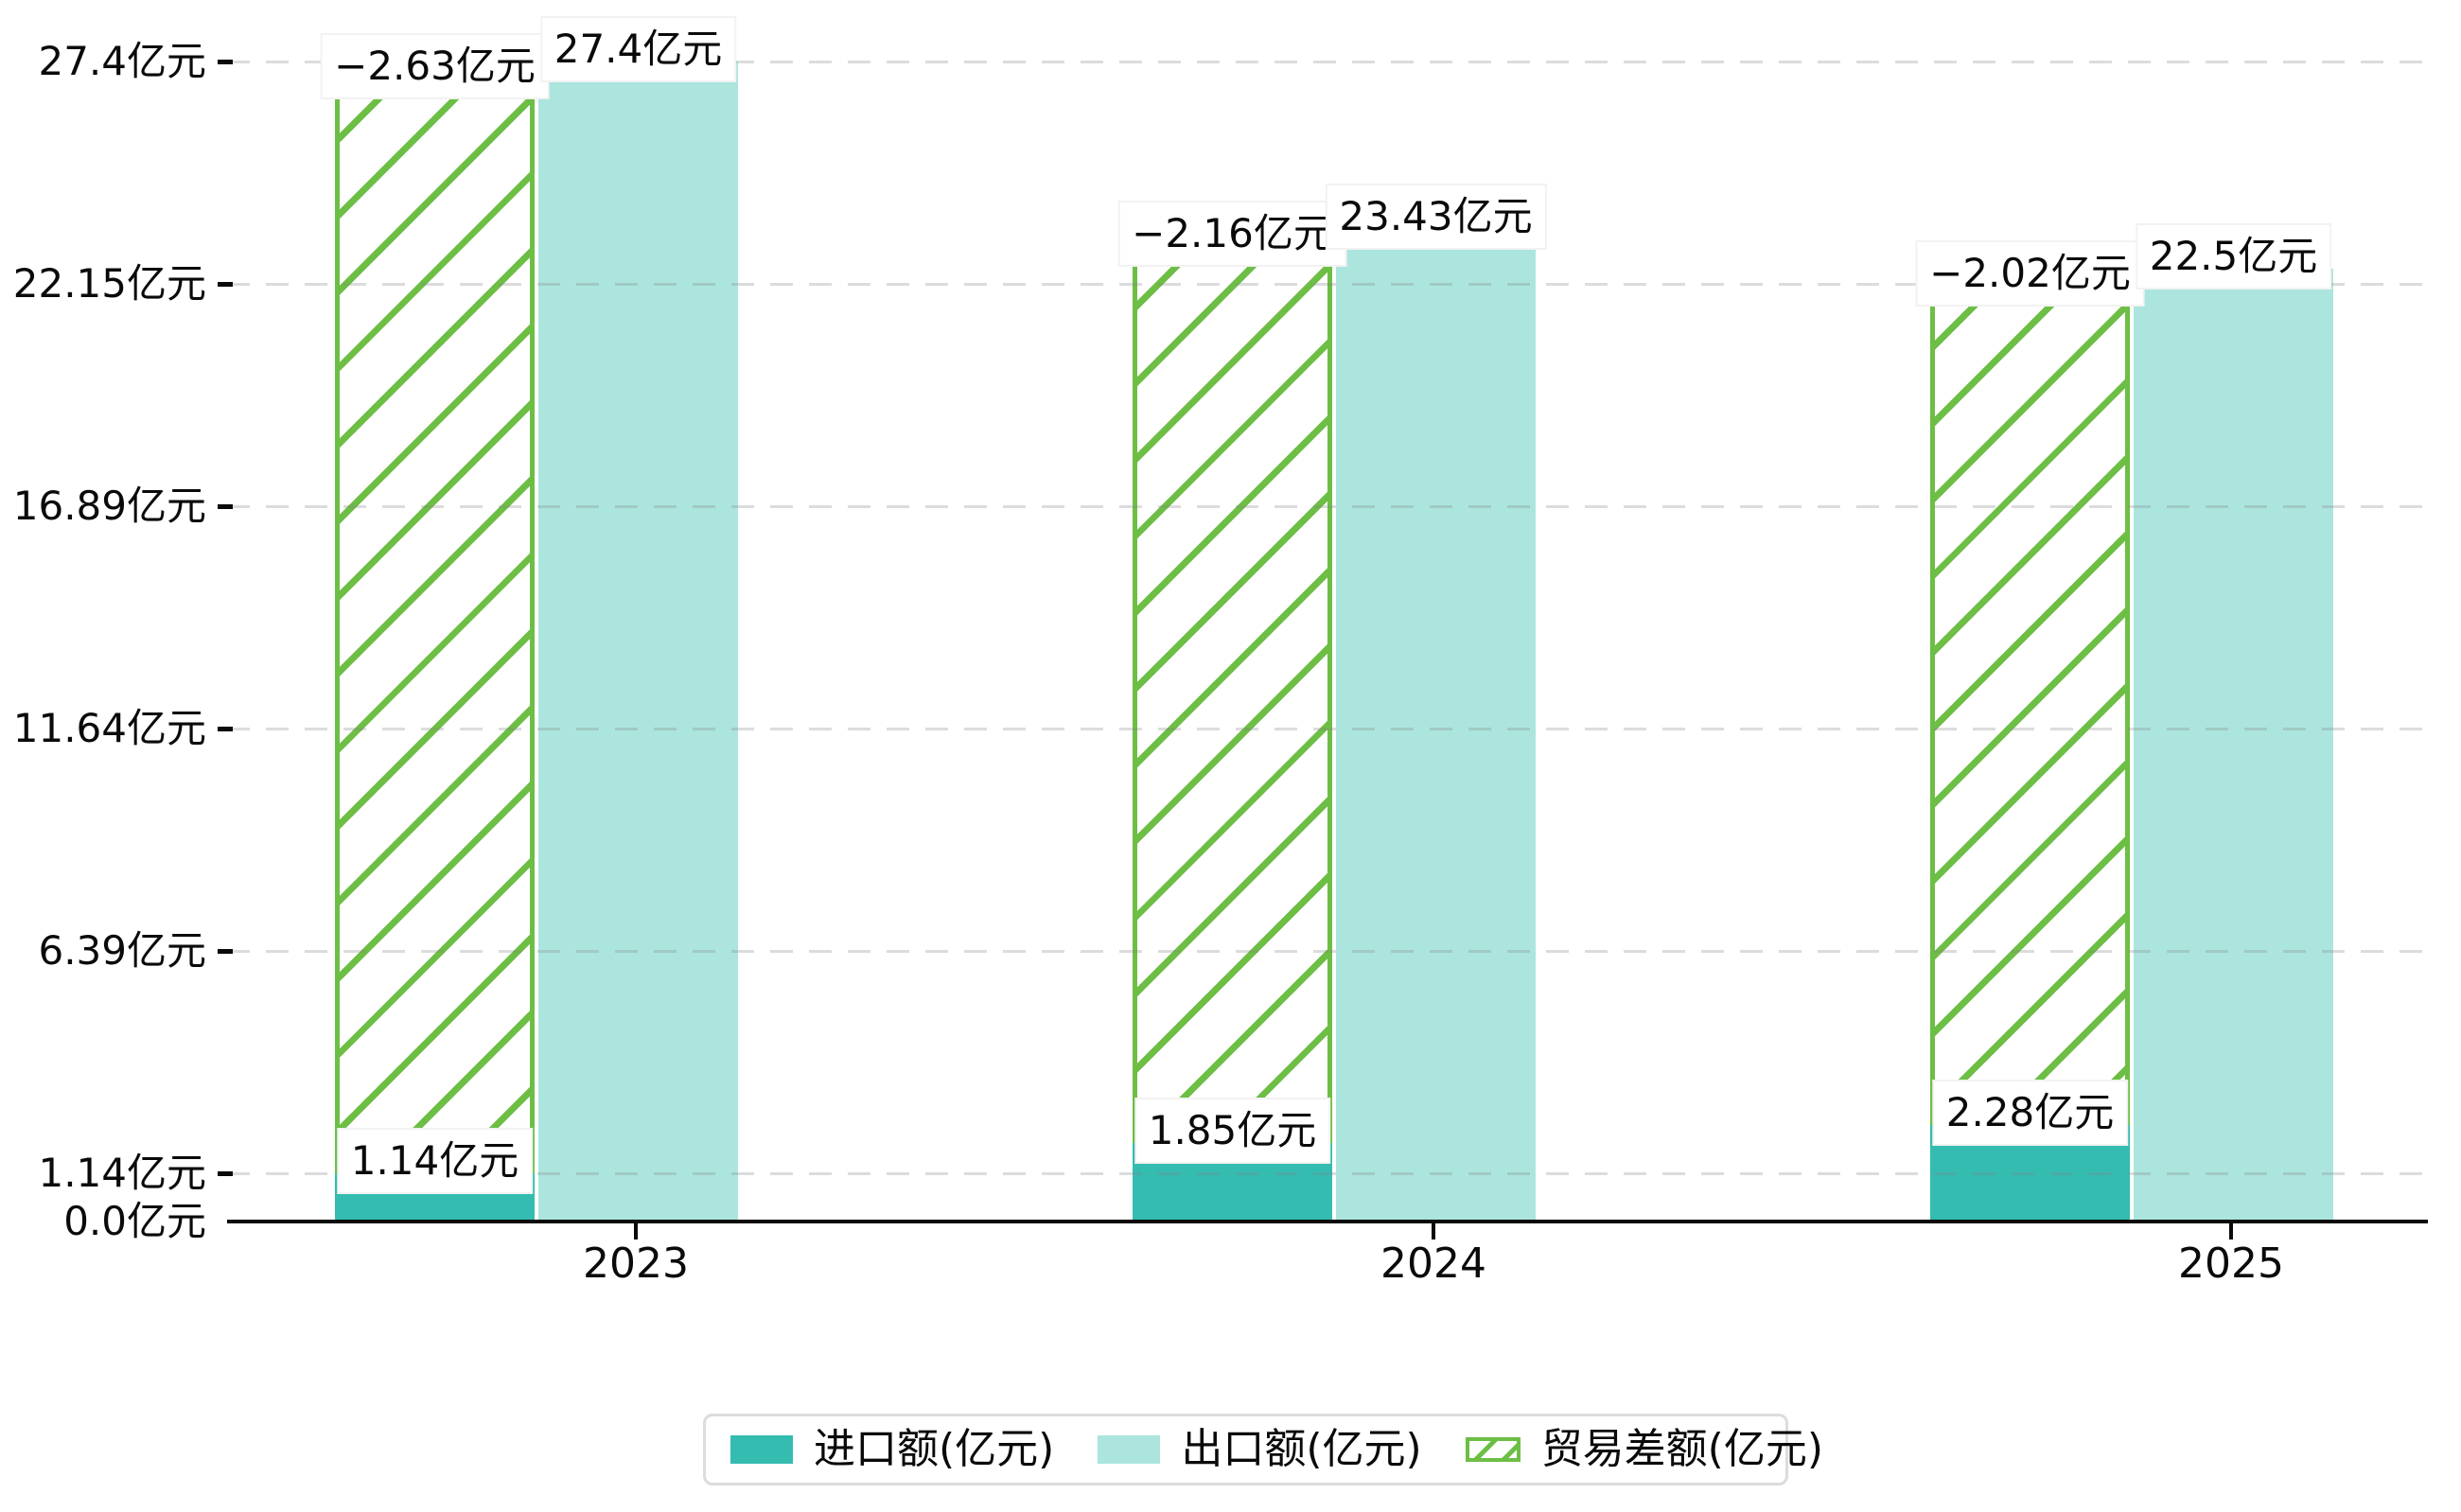 Image resolution: width=2461 pixels, height=1512 pixels. I want to click on x-tick-mark-2025, so click(2231, 1230).